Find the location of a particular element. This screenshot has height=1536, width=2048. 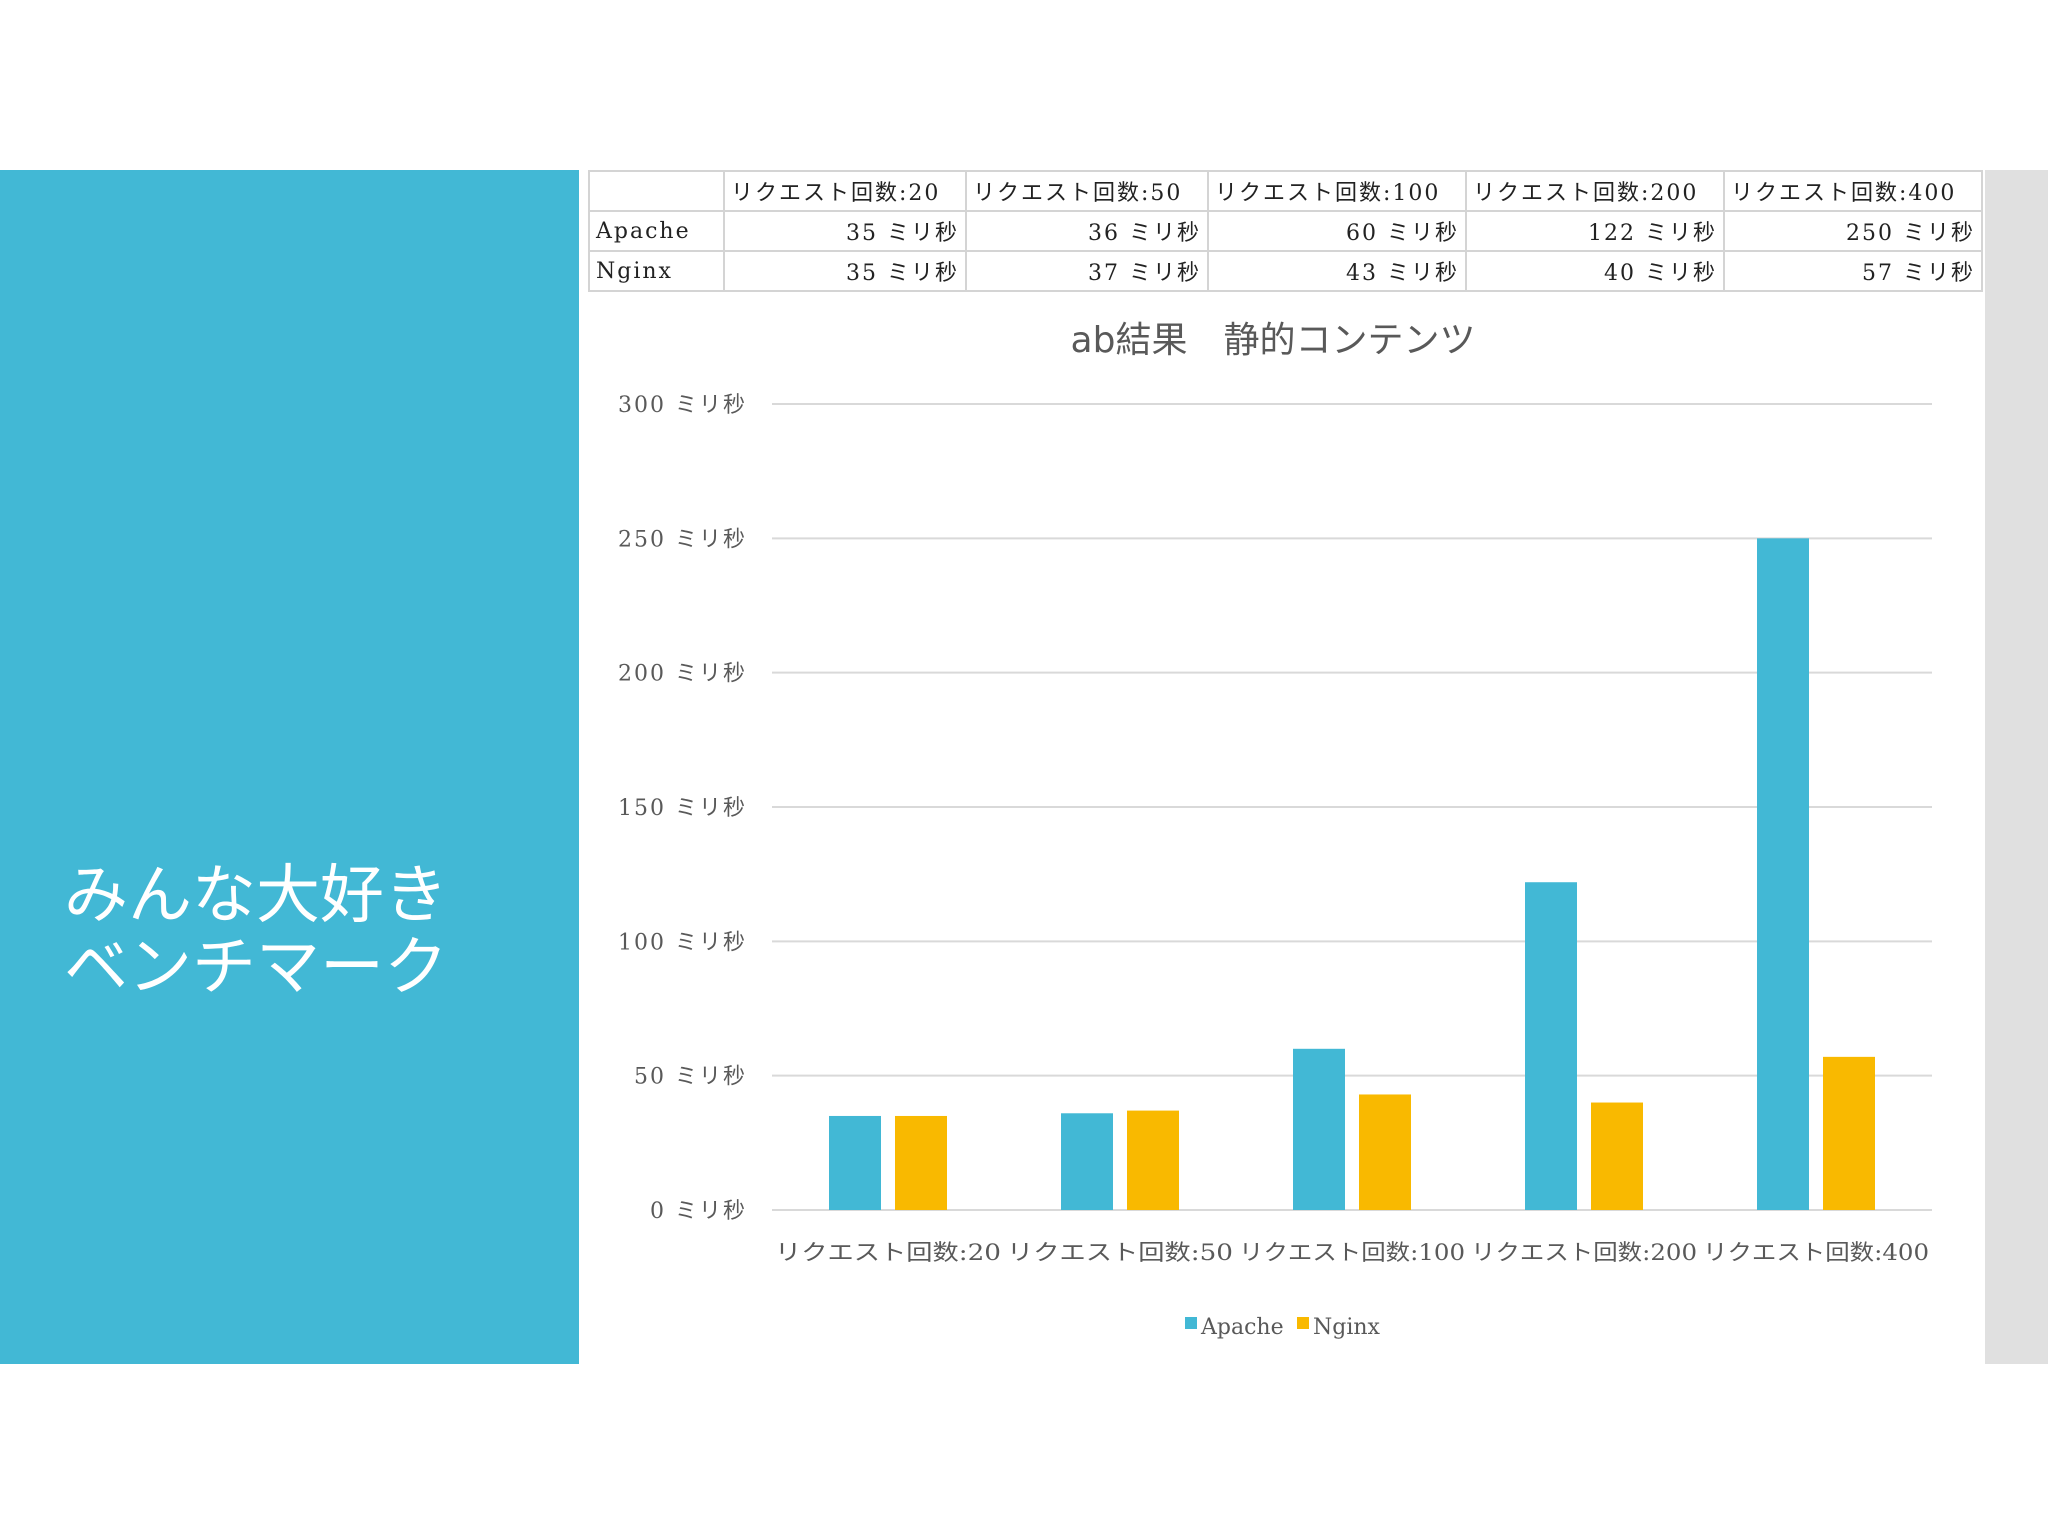

table-cell: 57 ミリ秒 is located at coordinates (1853, 271).